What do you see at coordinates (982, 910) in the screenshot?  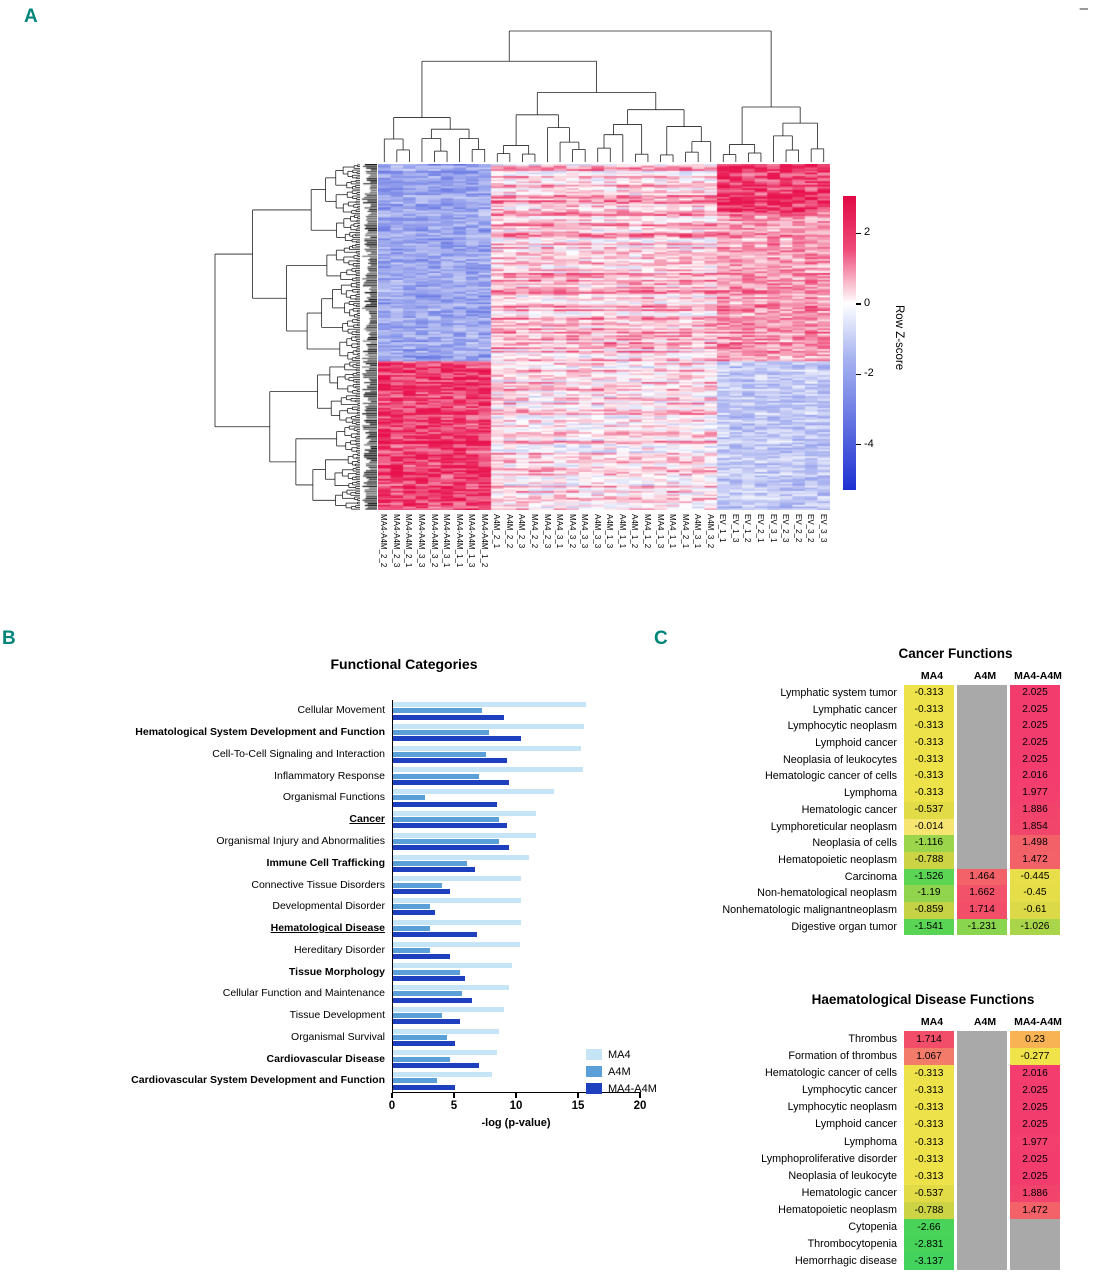 I see `value-cell: 1.714` at bounding box center [982, 910].